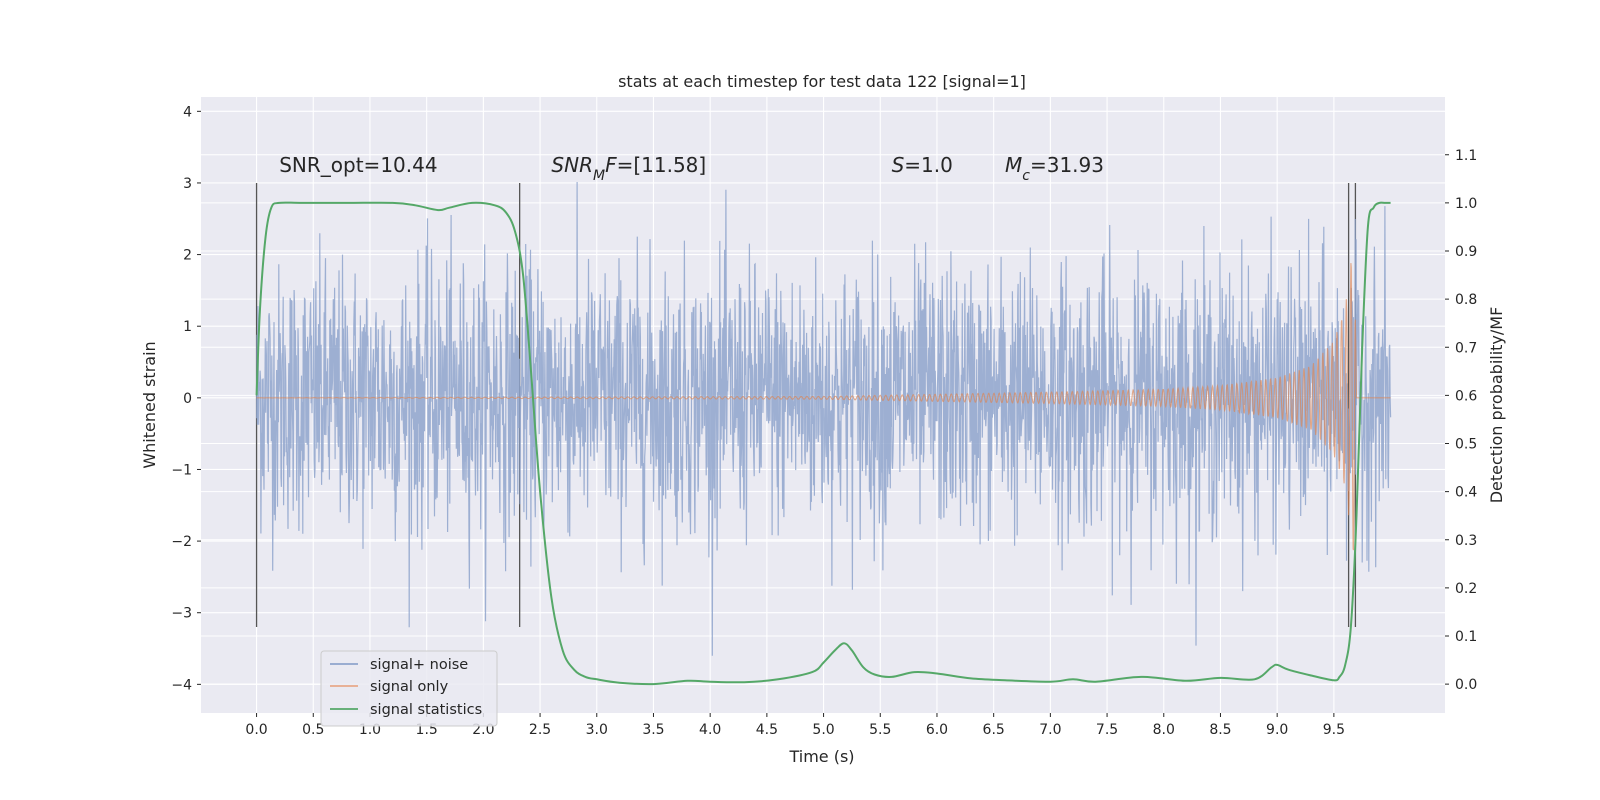  I want to click on y-tick-label-5: 1, so click(187, 327).